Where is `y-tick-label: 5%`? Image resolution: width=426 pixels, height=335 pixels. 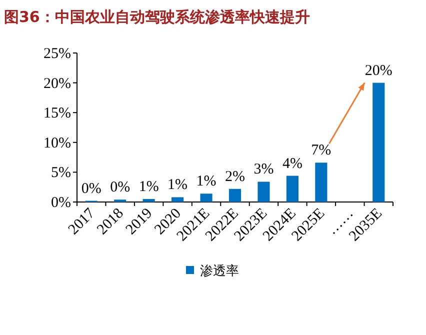
y-tick-label: 5% is located at coordinates (61, 173).